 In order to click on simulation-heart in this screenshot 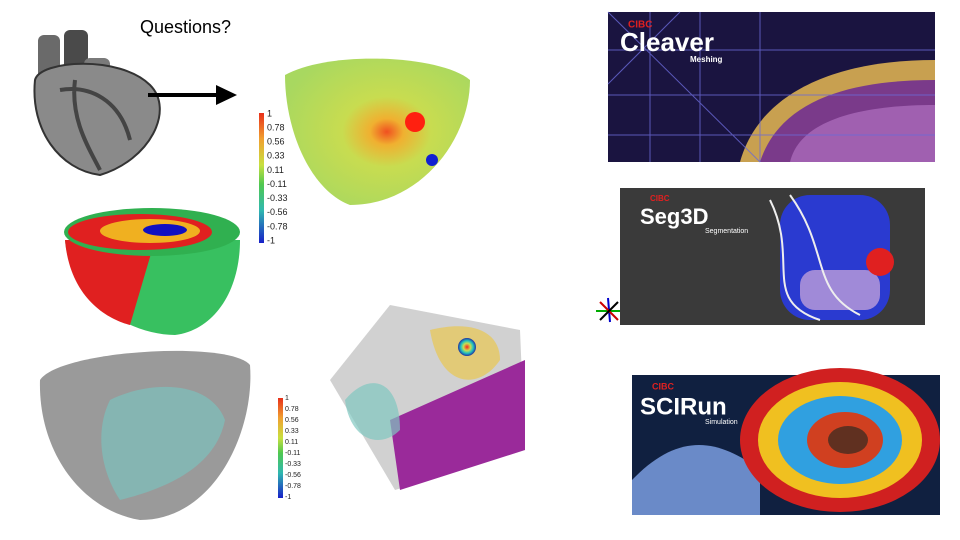, I will do `click(377, 132)`.